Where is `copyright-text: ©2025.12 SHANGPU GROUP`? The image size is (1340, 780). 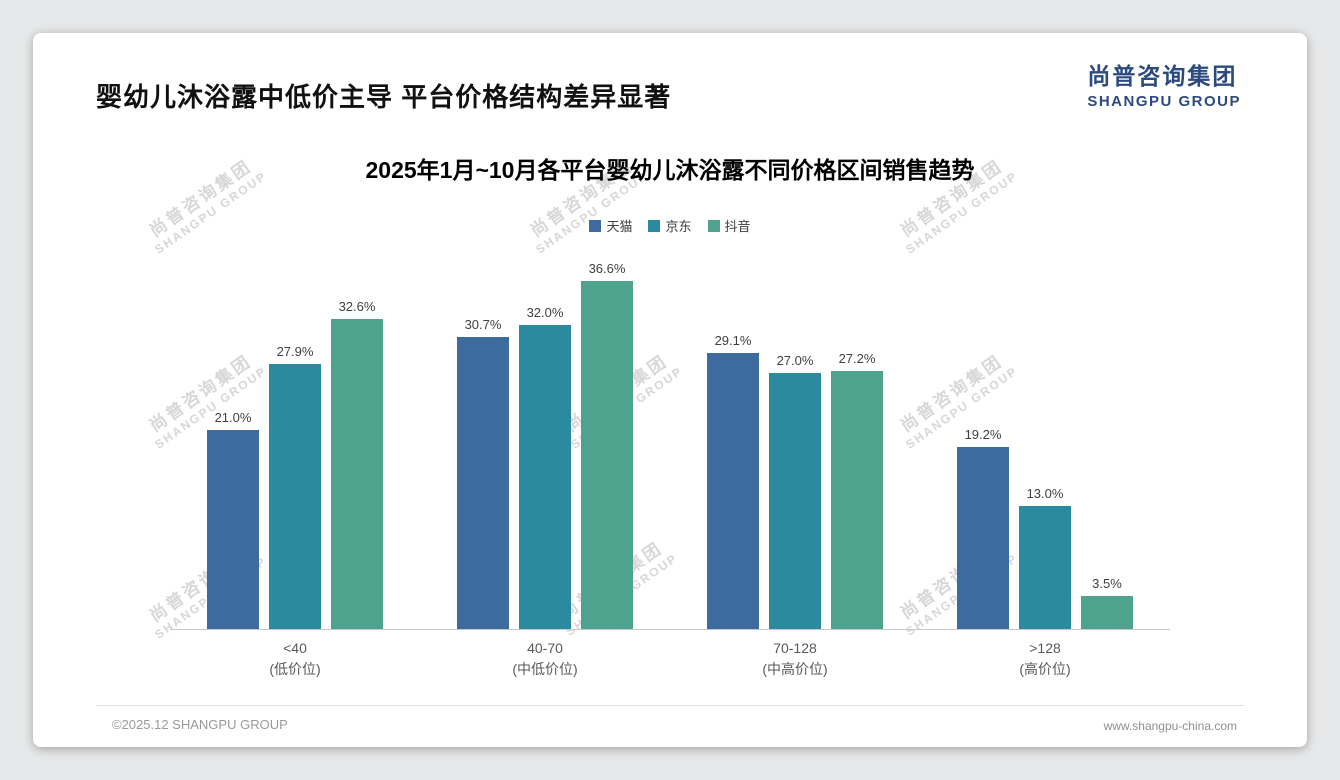 copyright-text: ©2025.12 SHANGPU GROUP is located at coordinates (200, 724).